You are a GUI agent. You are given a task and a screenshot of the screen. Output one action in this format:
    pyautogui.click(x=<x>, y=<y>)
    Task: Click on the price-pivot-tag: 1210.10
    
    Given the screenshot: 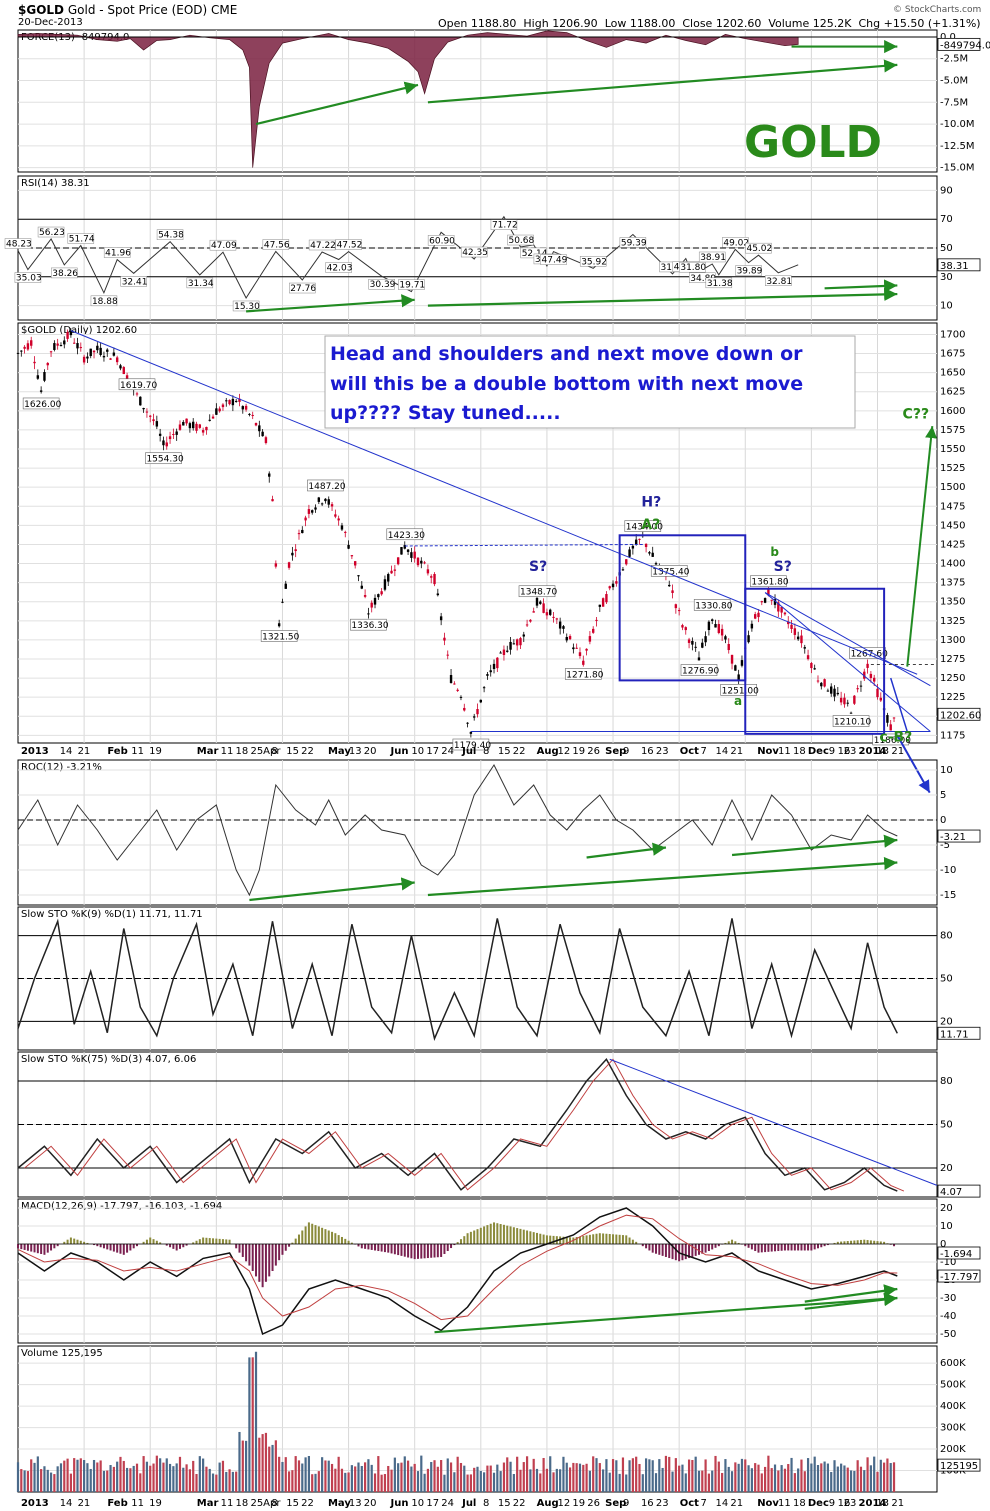 What is the action you would take?
    pyautogui.click(x=852, y=721)
    